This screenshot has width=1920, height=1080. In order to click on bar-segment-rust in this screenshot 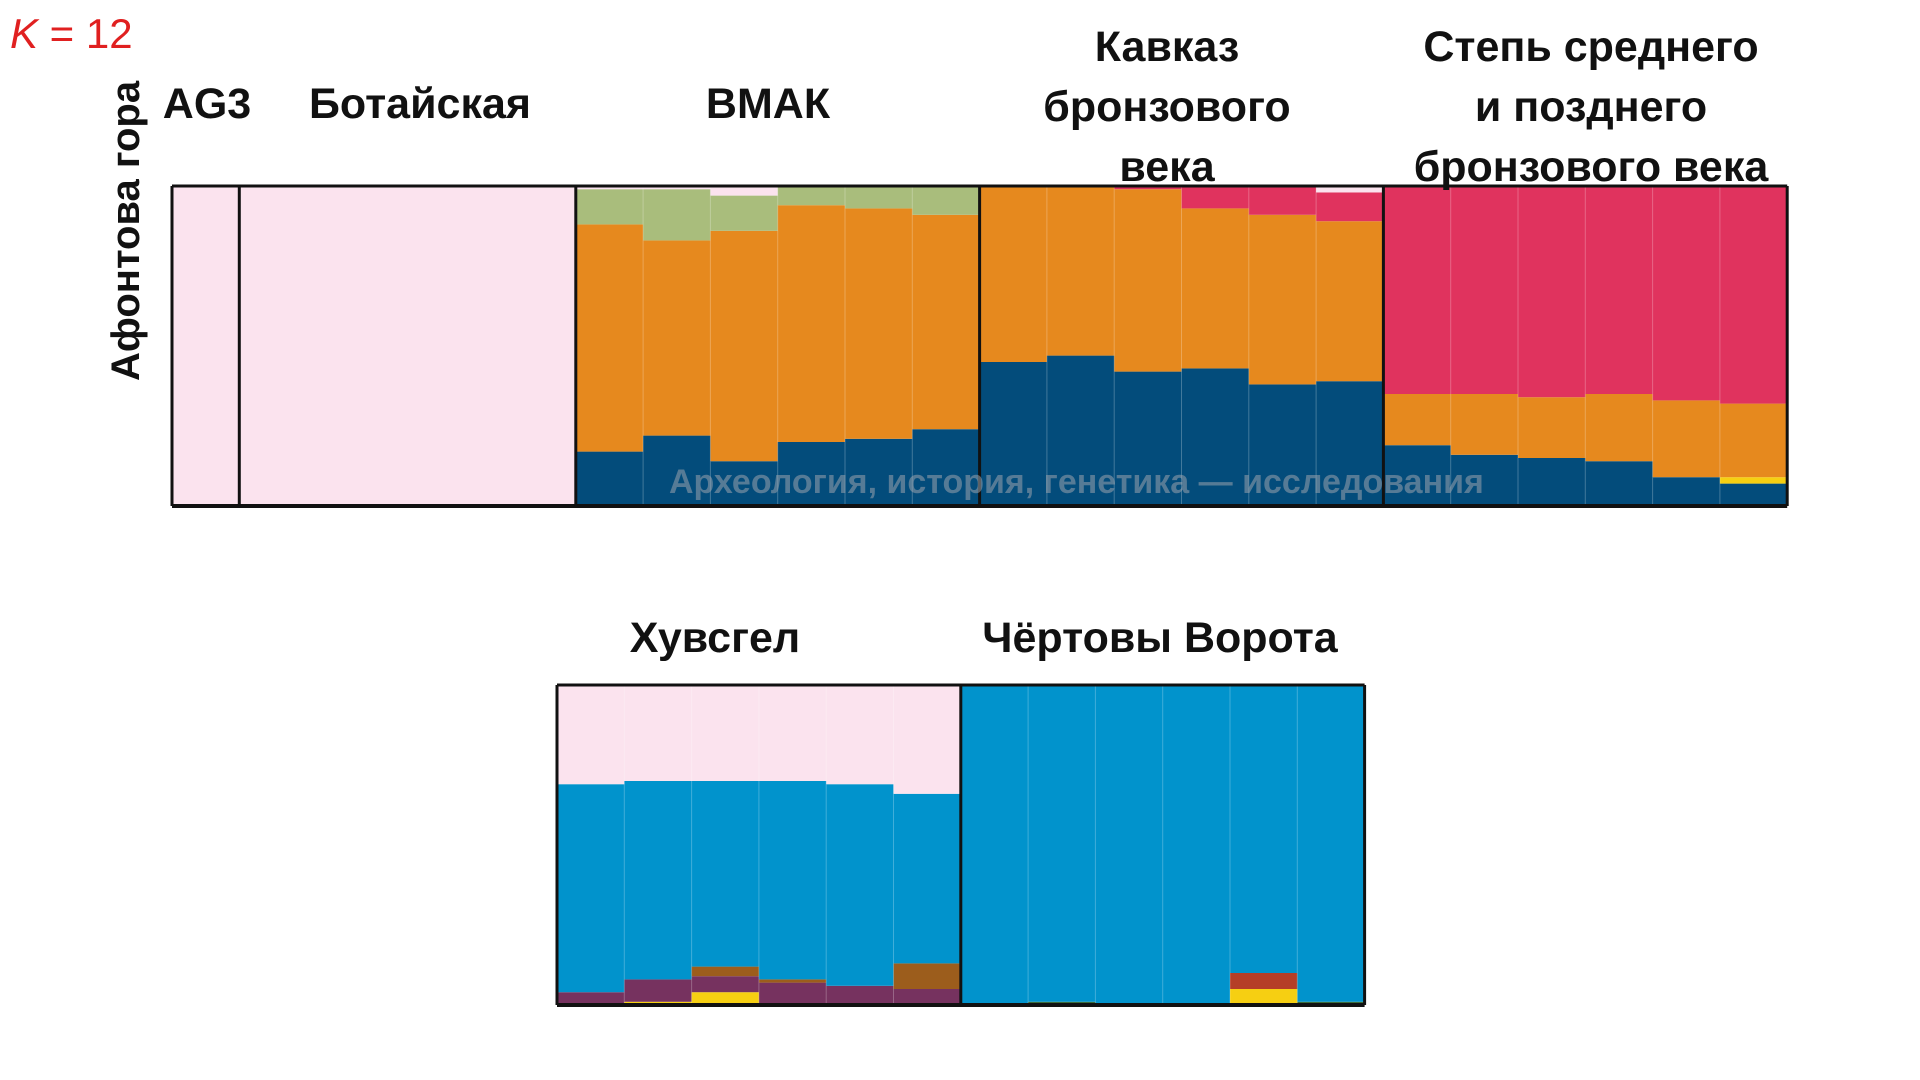, I will do `click(1264, 981)`.